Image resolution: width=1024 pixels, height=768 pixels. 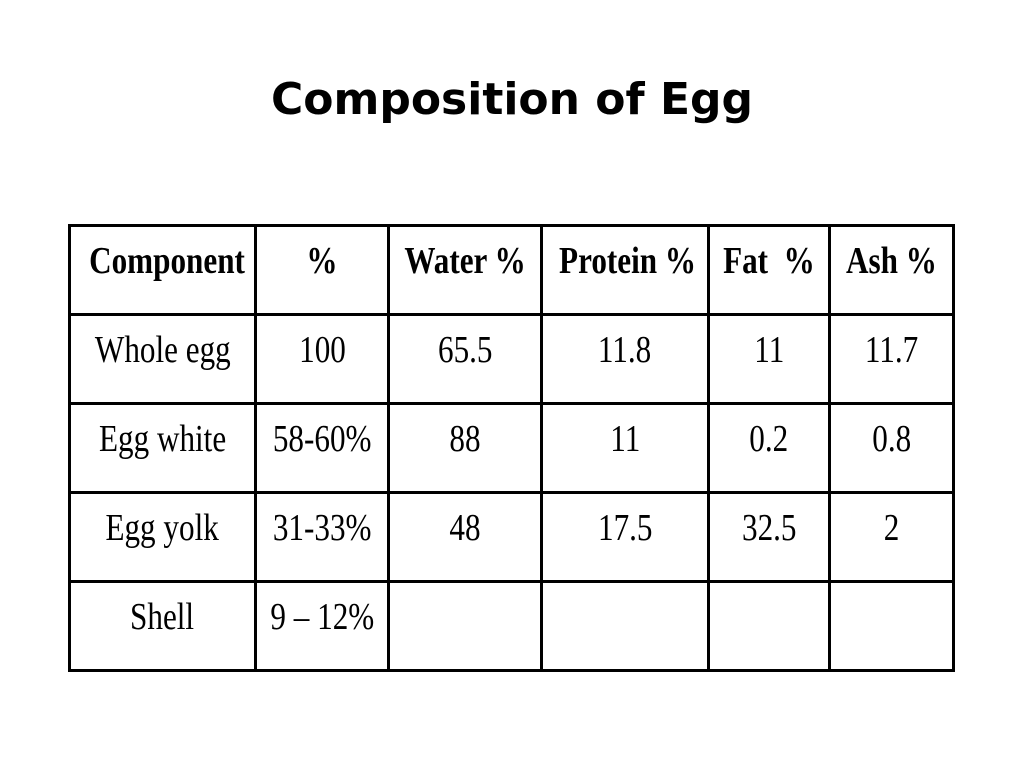 I want to click on table-cell: 100, so click(x=322, y=359).